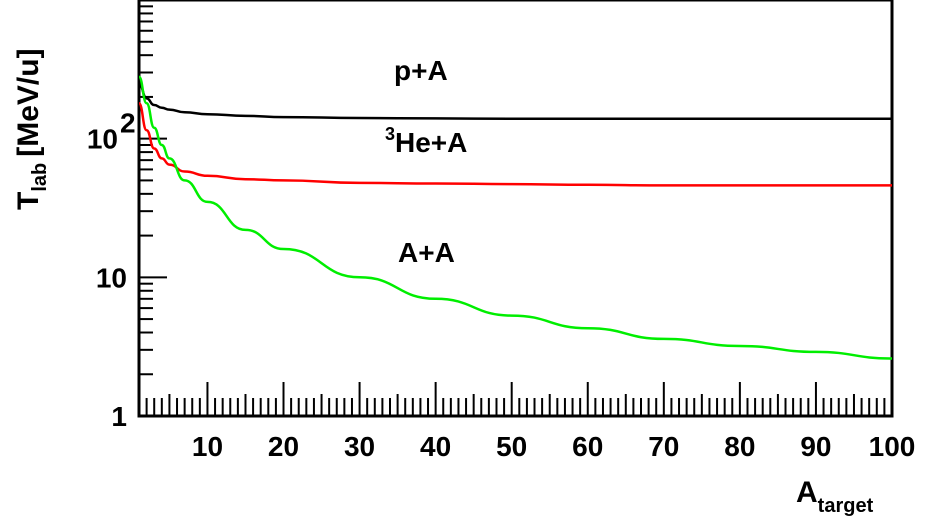  What do you see at coordinates (435, 446) in the screenshot?
I see `x-tick-label: 40` at bounding box center [435, 446].